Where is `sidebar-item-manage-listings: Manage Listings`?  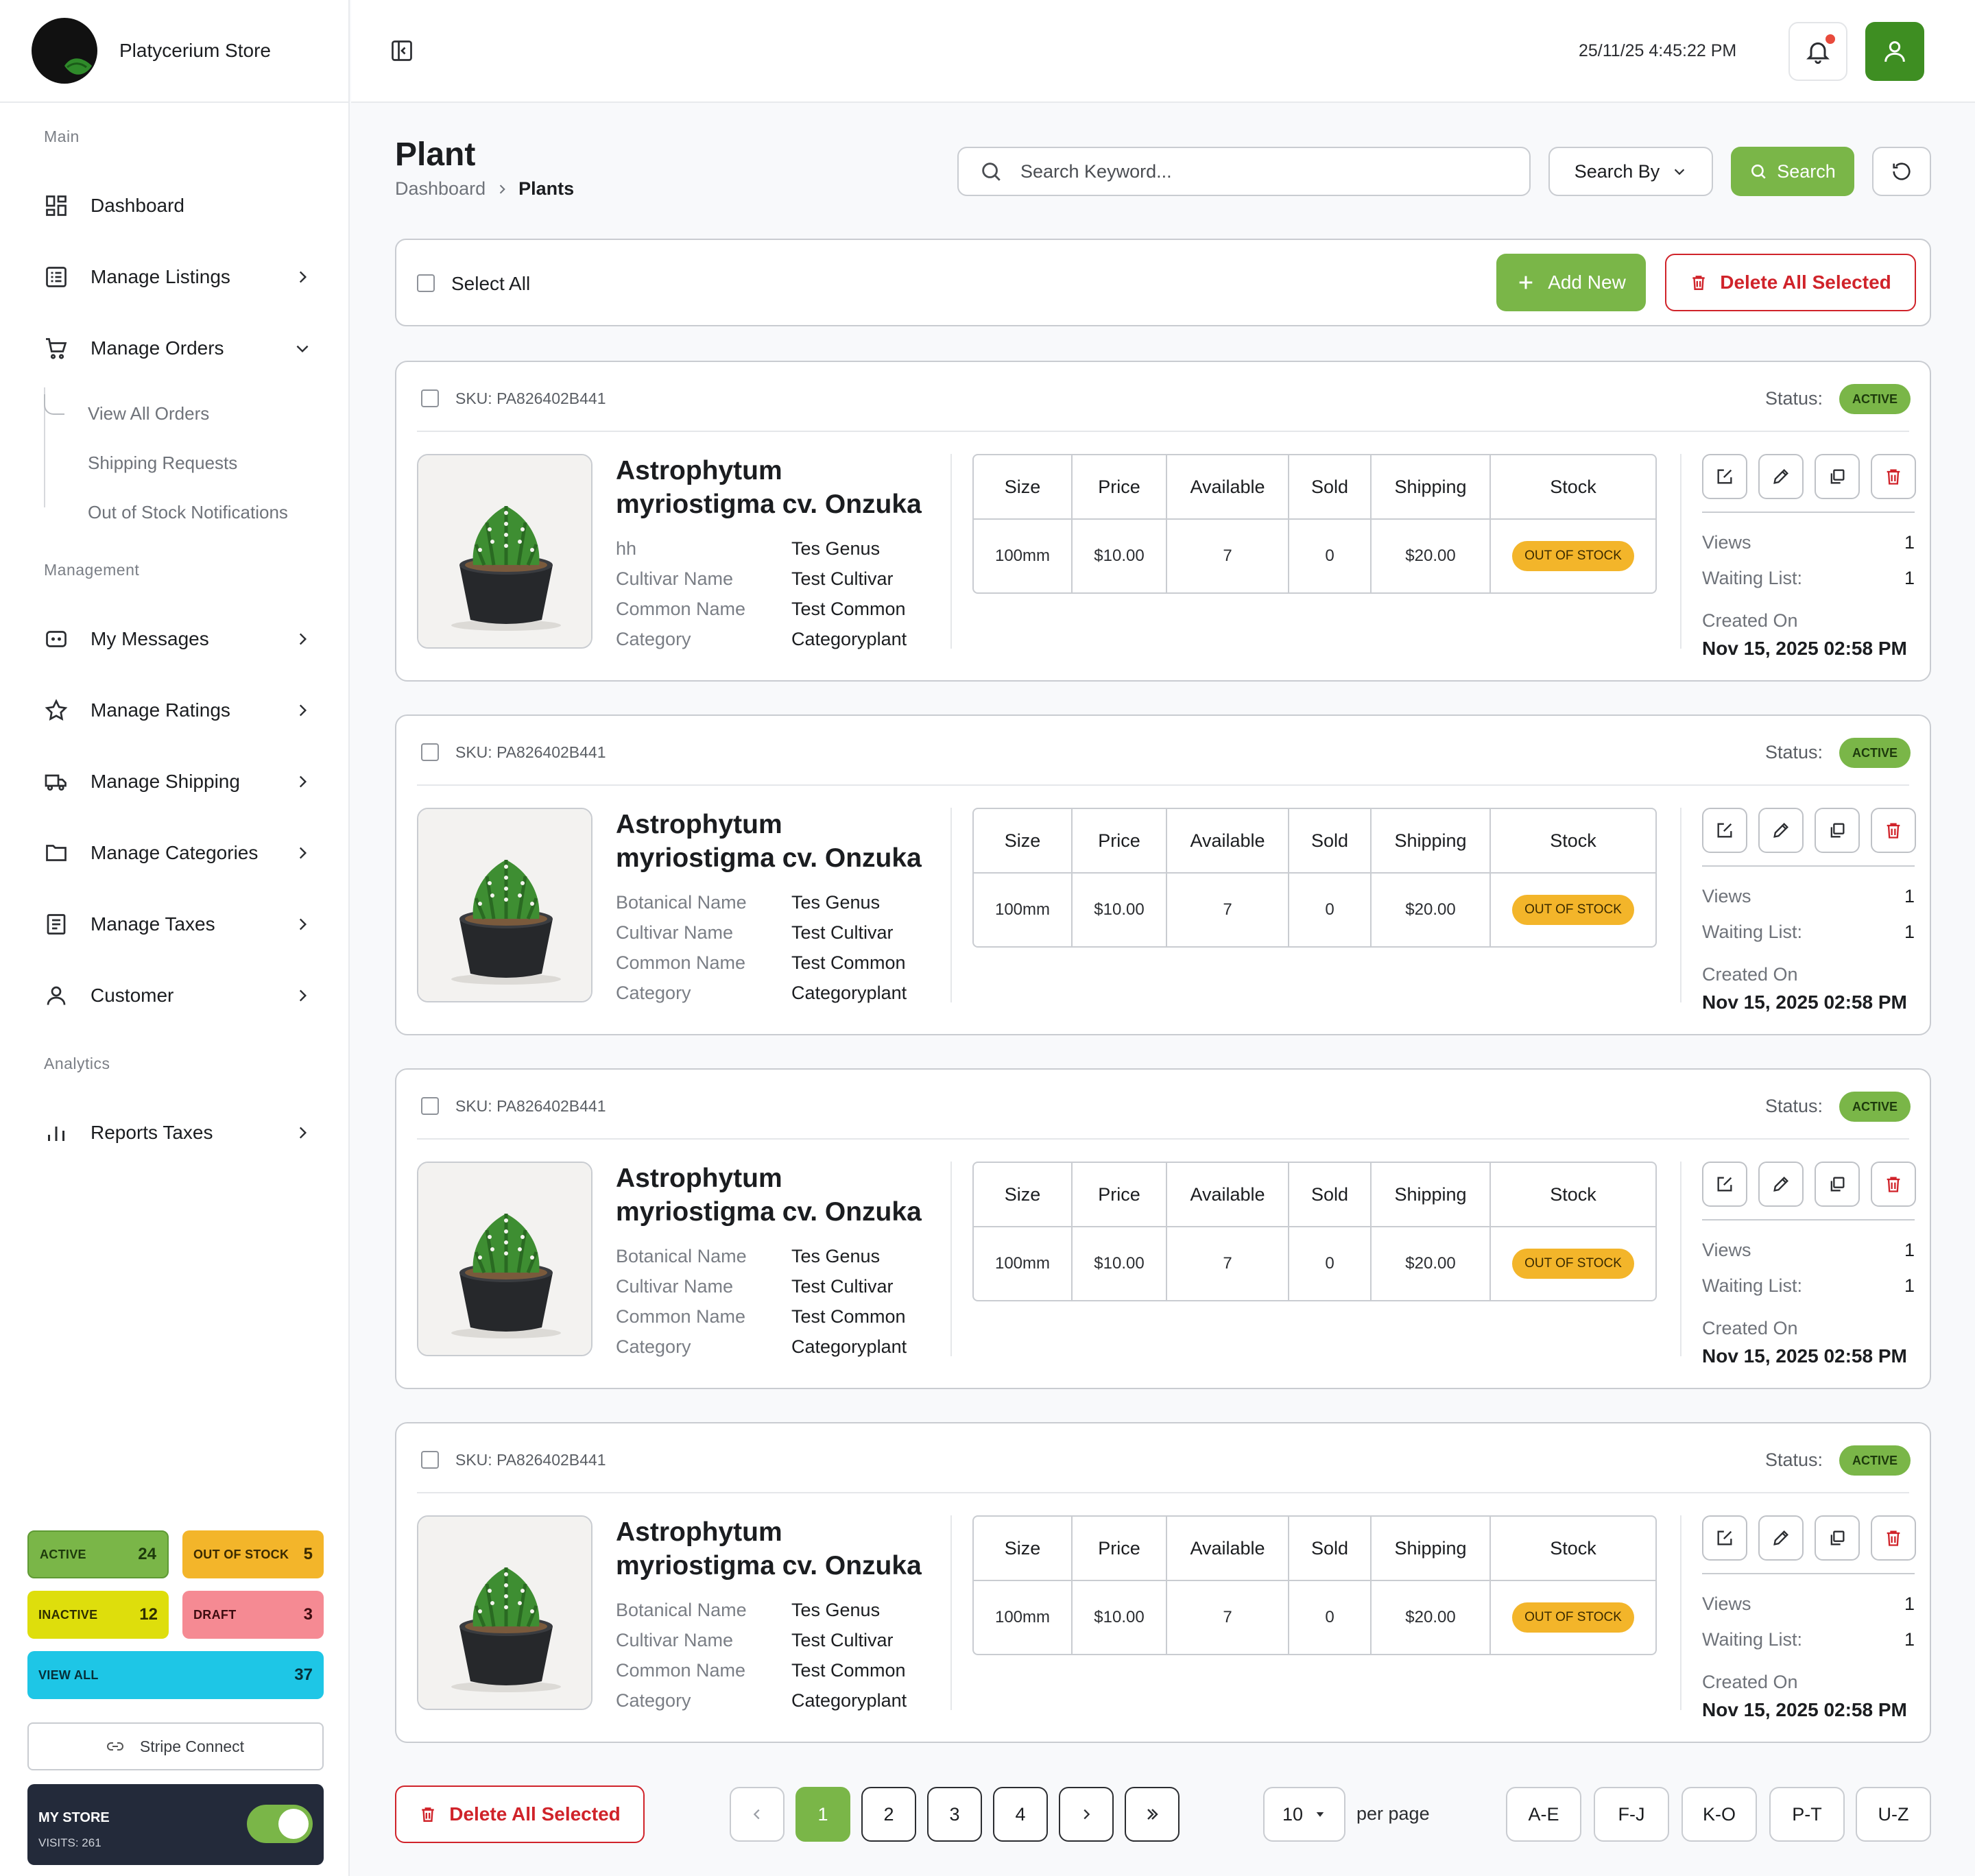
sidebar-item-manage-listings: Manage Listings is located at coordinates (175, 277).